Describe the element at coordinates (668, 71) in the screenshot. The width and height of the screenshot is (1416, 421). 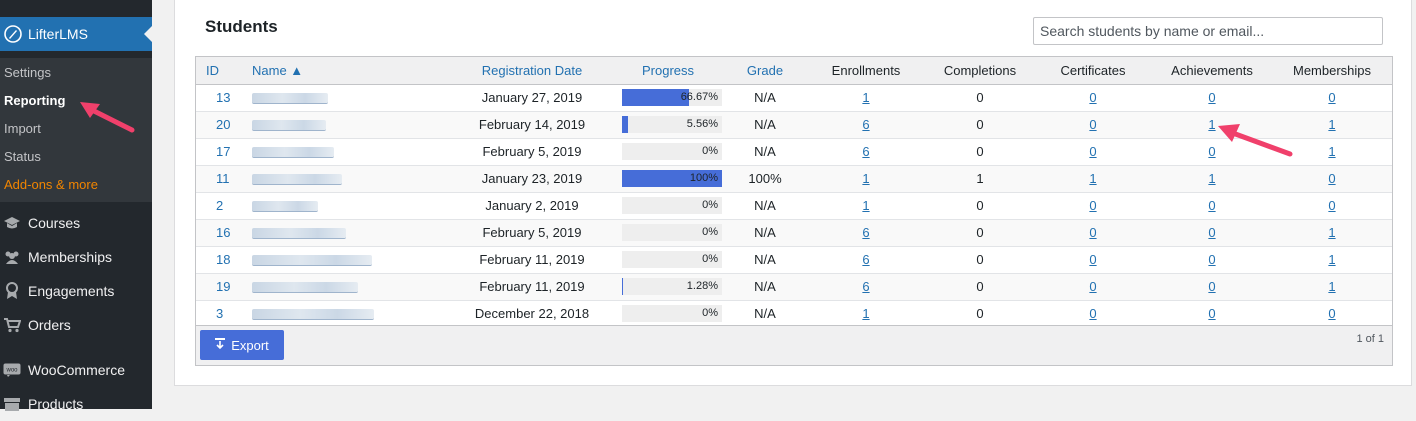
I see `col-progress: Progress` at that location.